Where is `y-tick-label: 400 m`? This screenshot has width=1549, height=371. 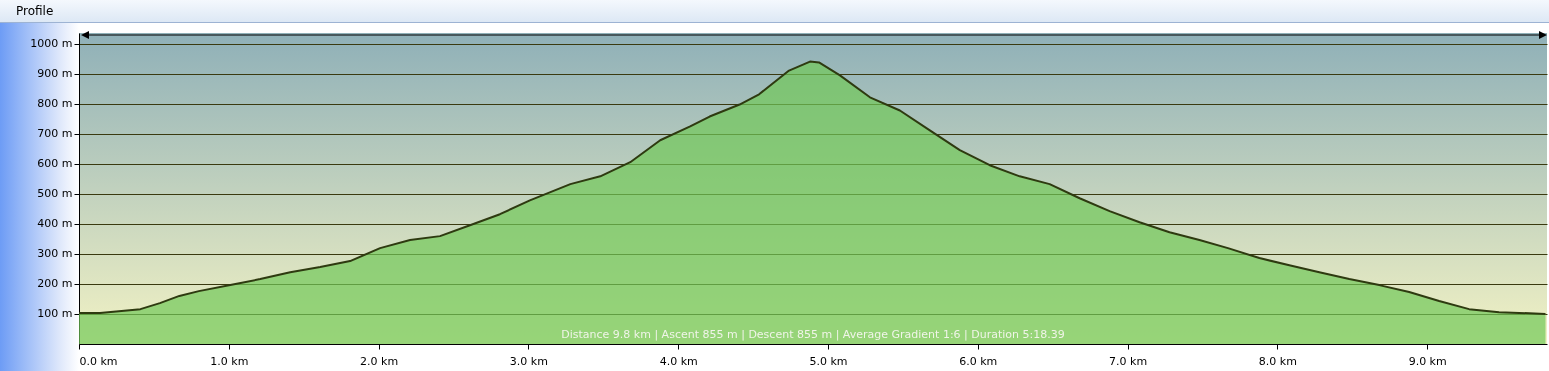
y-tick-label: 400 m is located at coordinates (55, 224).